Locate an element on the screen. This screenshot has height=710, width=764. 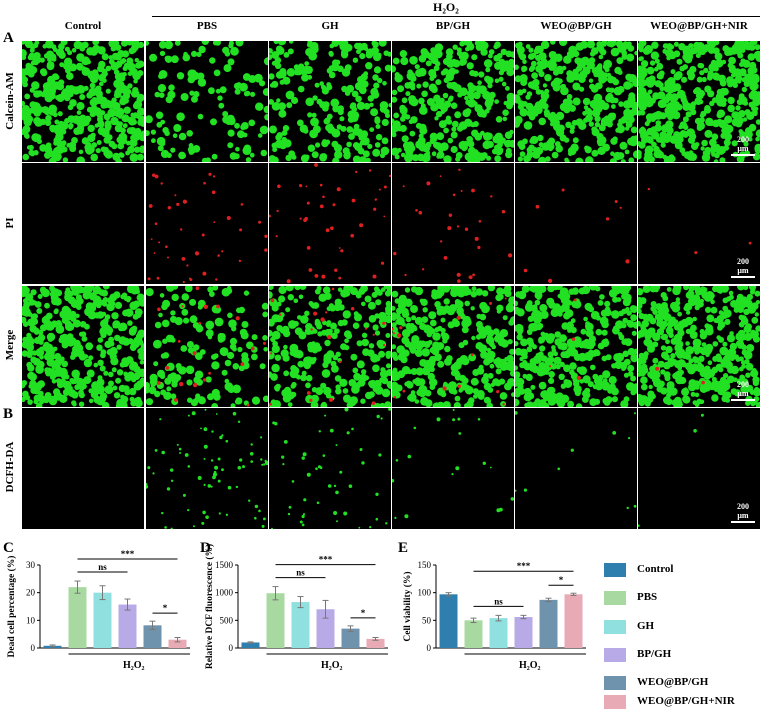
row-label-calcein: Calcein-AM is located at coordinates (10, 101).